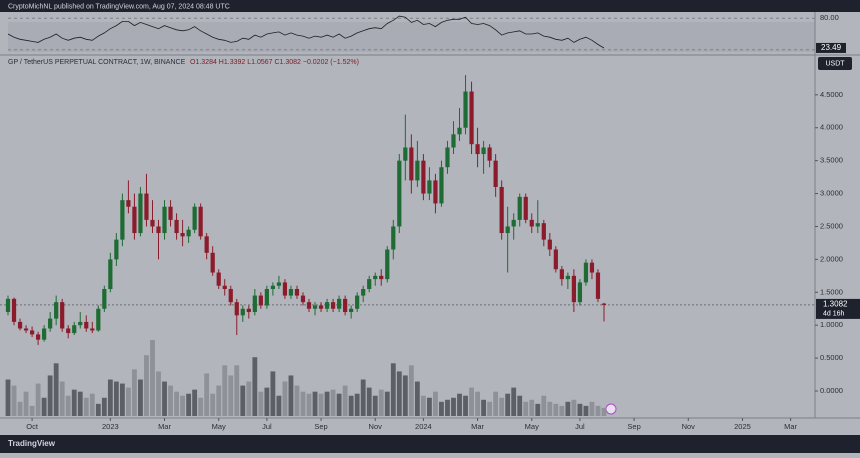  I want to click on footer-logo: TradingView, so click(32, 443).